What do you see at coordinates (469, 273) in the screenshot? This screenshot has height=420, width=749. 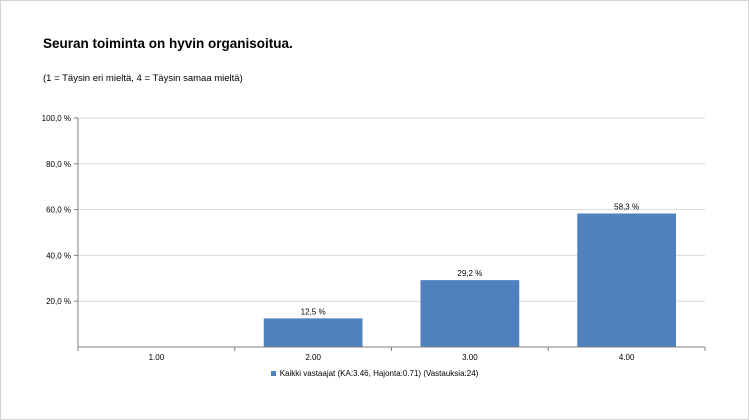 I see `data-label: 29,2 %` at bounding box center [469, 273].